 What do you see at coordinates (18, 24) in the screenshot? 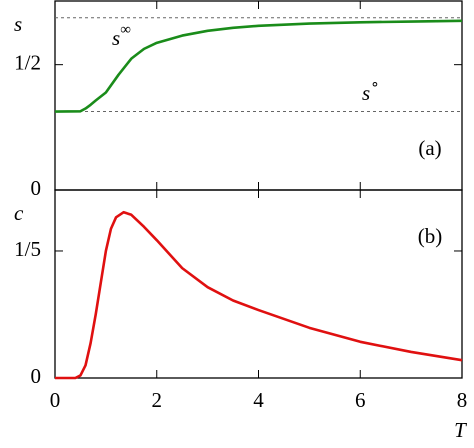
I see `y-axis-label: s` at bounding box center [18, 24].